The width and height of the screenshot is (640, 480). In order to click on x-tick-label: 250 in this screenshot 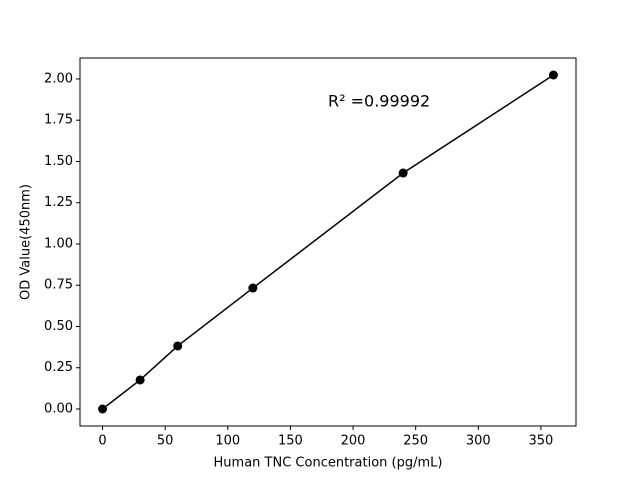, I will do `click(415, 441)`.